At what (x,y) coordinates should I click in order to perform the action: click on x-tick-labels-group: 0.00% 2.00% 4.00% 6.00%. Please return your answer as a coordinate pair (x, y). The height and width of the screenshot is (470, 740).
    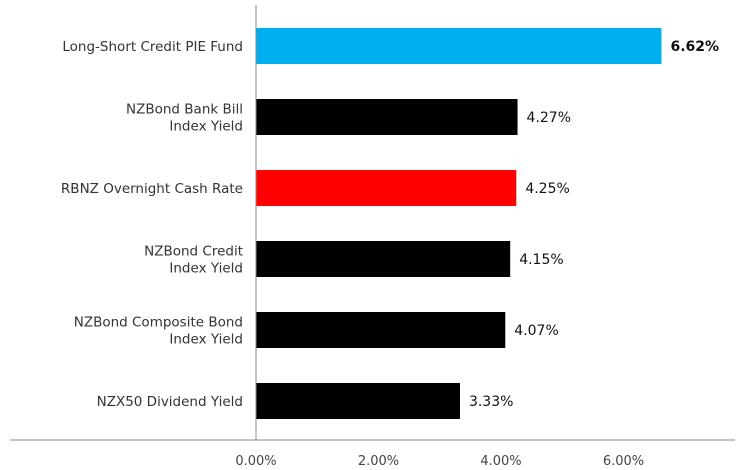
    Looking at the image, I should click on (439, 461).